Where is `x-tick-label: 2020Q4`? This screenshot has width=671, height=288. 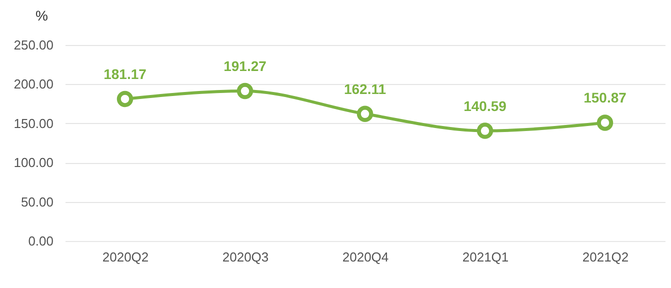
x-tick-label: 2020Q4 is located at coordinates (365, 257).